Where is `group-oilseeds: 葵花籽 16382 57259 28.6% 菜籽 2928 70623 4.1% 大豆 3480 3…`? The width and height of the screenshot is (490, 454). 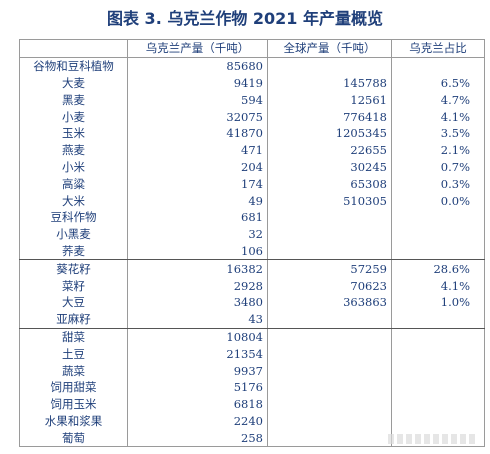 group-oilseeds: 葵花籽 16382 57259 28.6% 菜籽 2928 70623 4.1% 大豆 3480 3… is located at coordinates (252, 294).